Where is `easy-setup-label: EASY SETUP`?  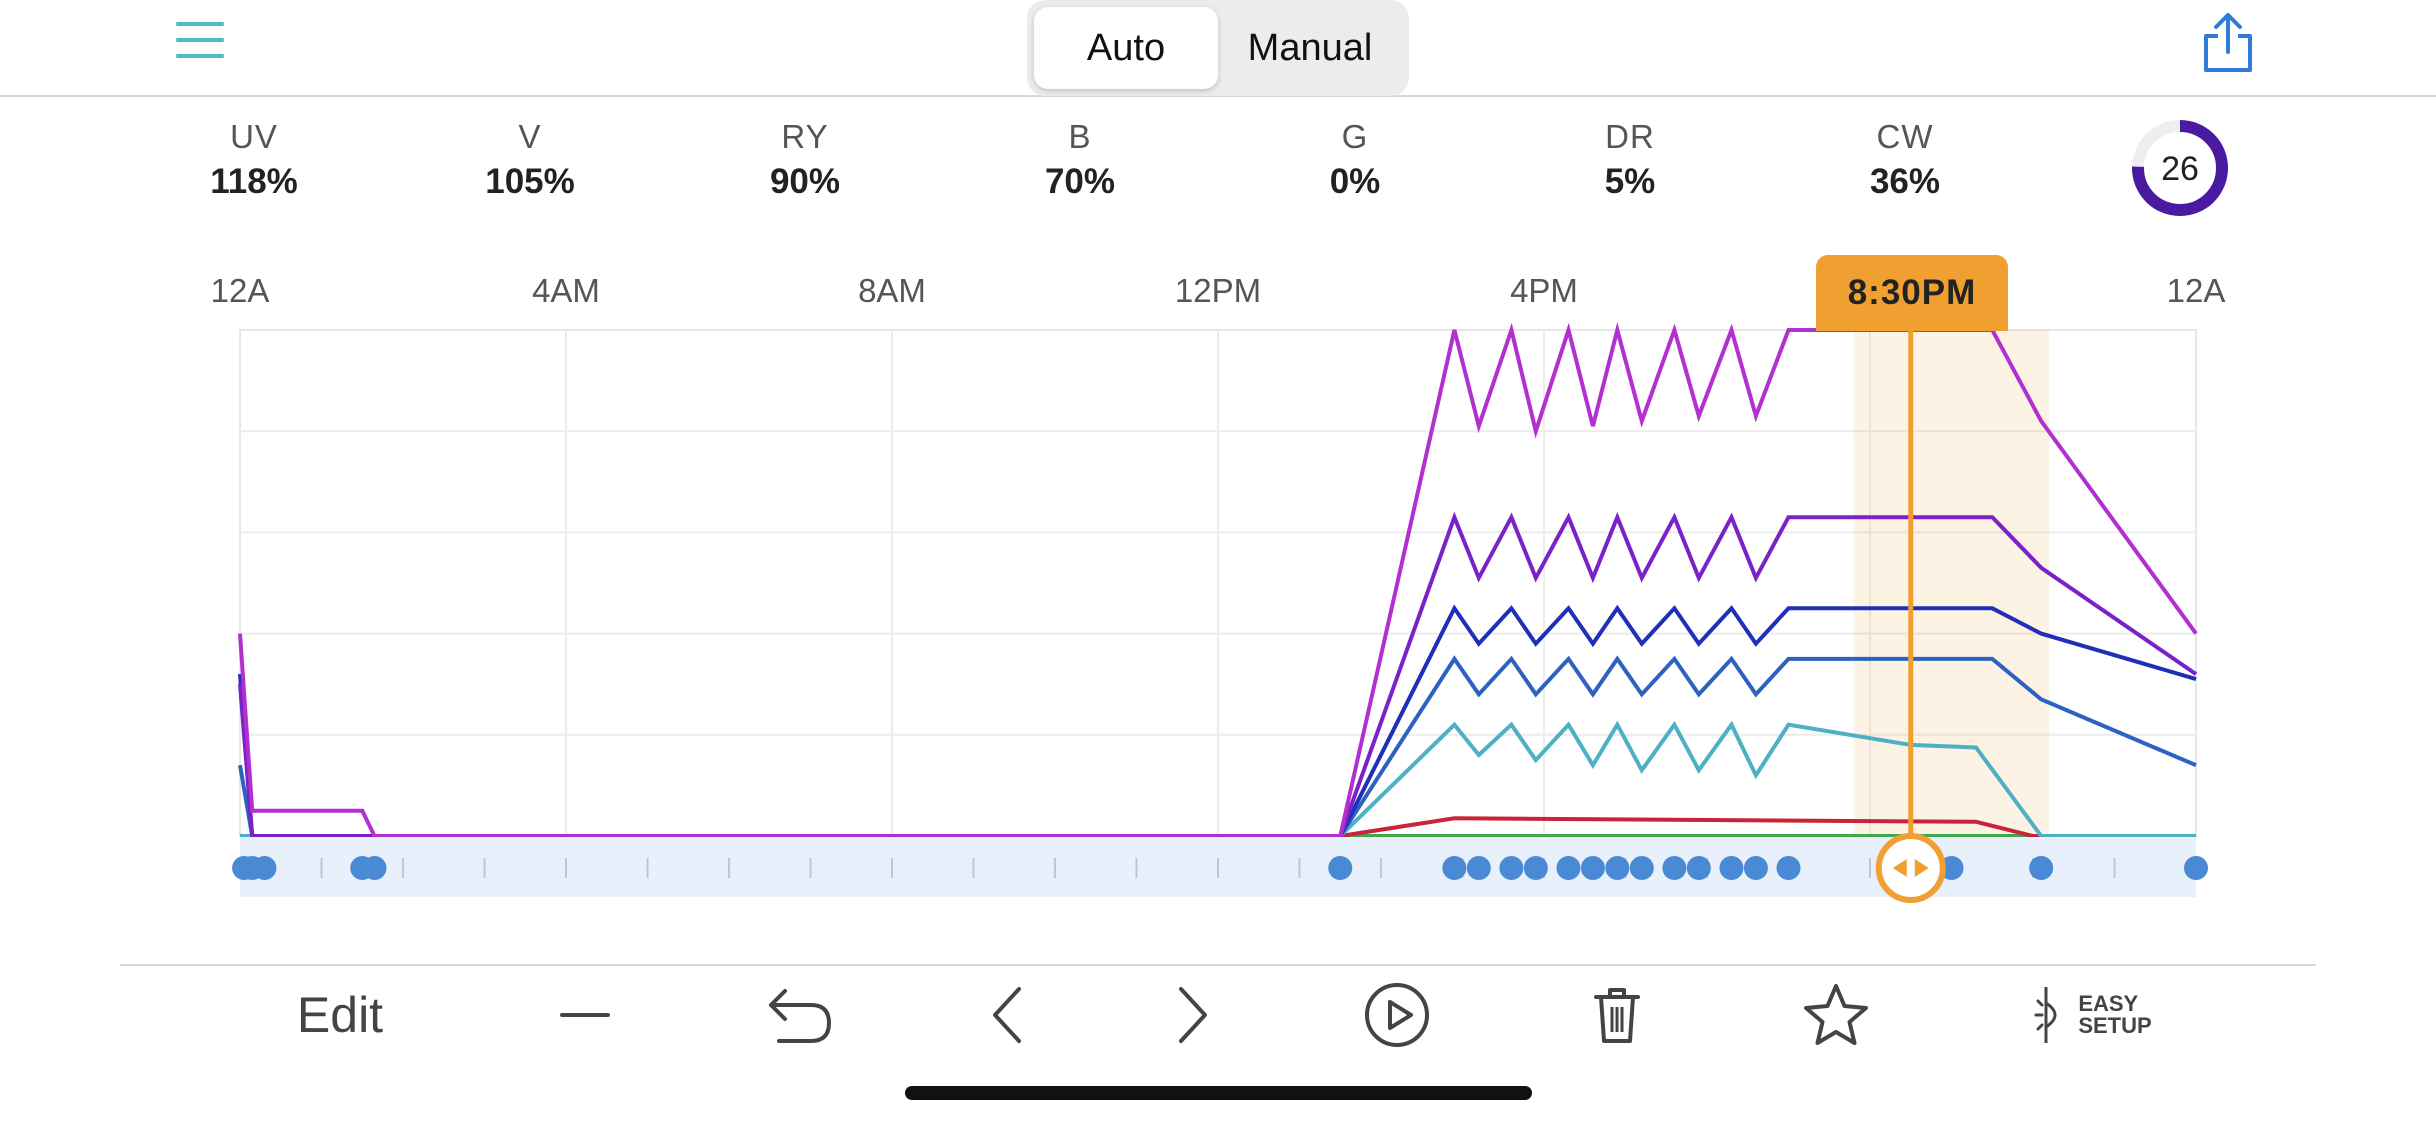 easy-setup-label: EASY SETUP is located at coordinates (2114, 1015).